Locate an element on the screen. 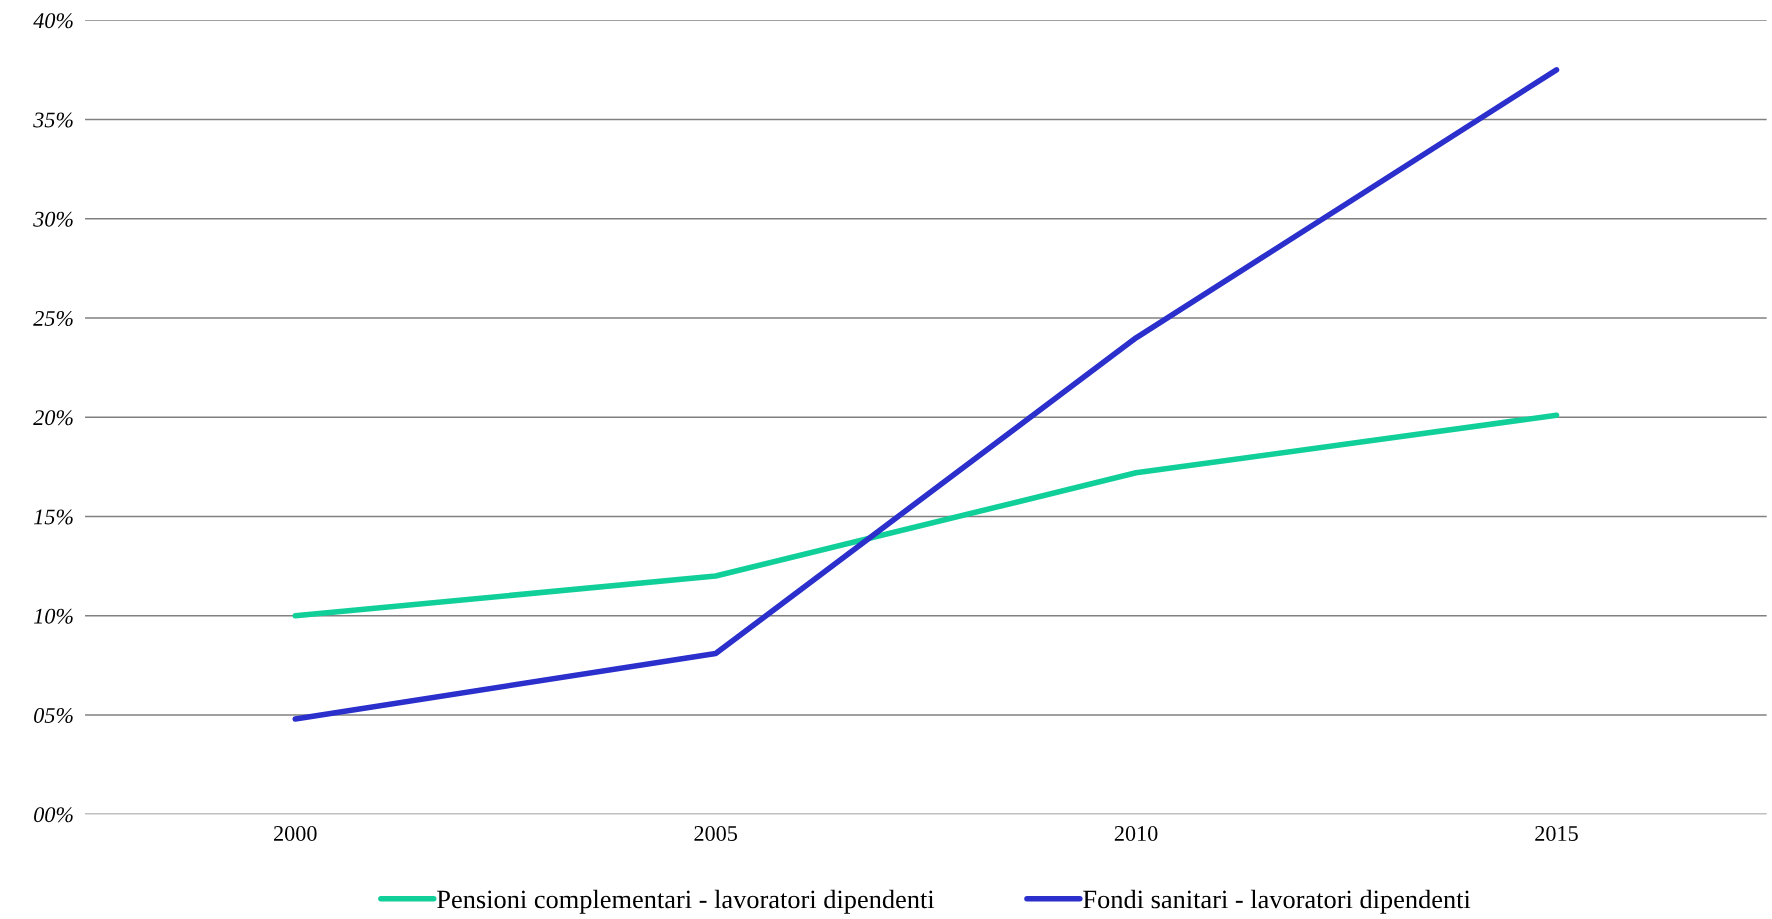  legend-label: Fondi sanitari - lavoratori dipendenti is located at coordinates (1277, 901).